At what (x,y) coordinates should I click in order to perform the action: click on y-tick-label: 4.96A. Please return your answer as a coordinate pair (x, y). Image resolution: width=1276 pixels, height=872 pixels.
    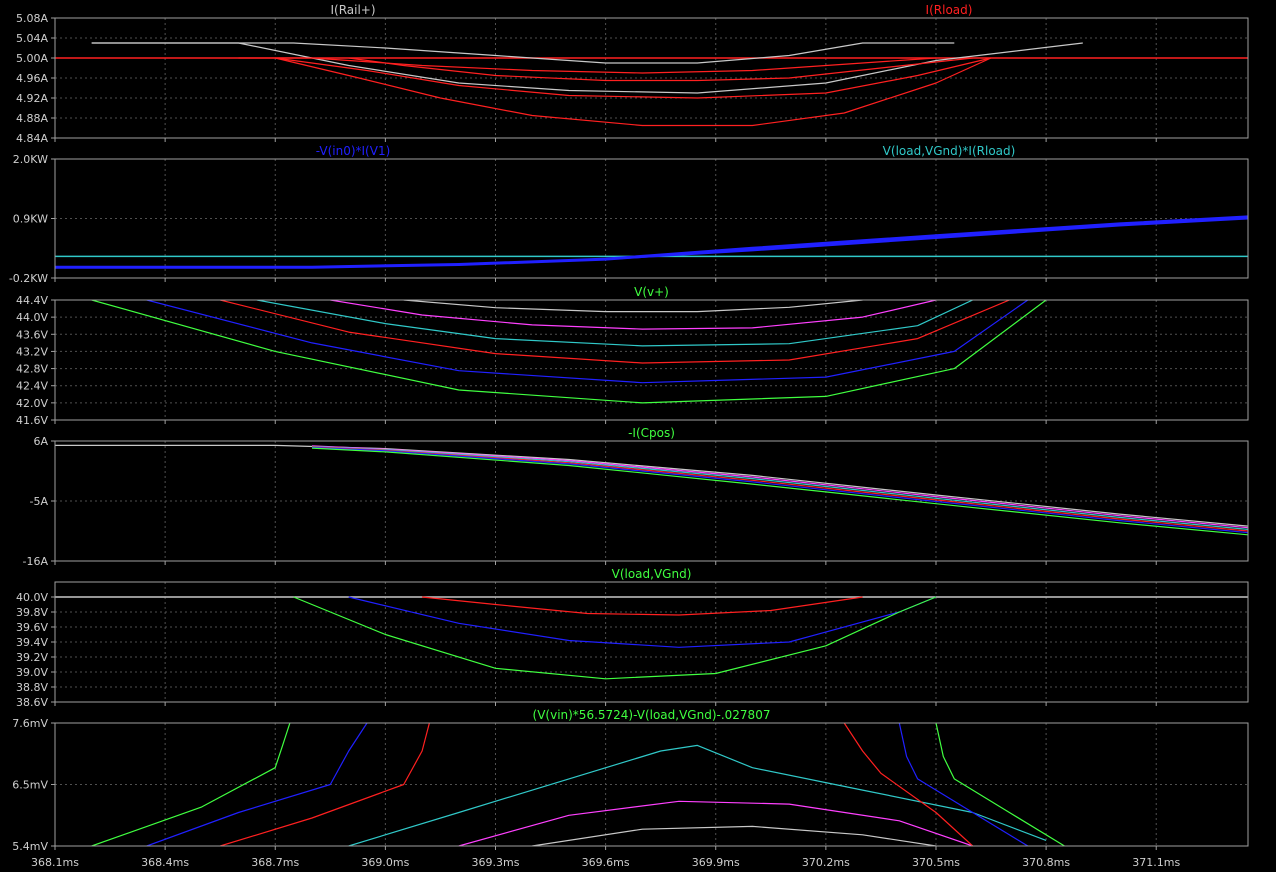
    Looking at the image, I should click on (32, 78).